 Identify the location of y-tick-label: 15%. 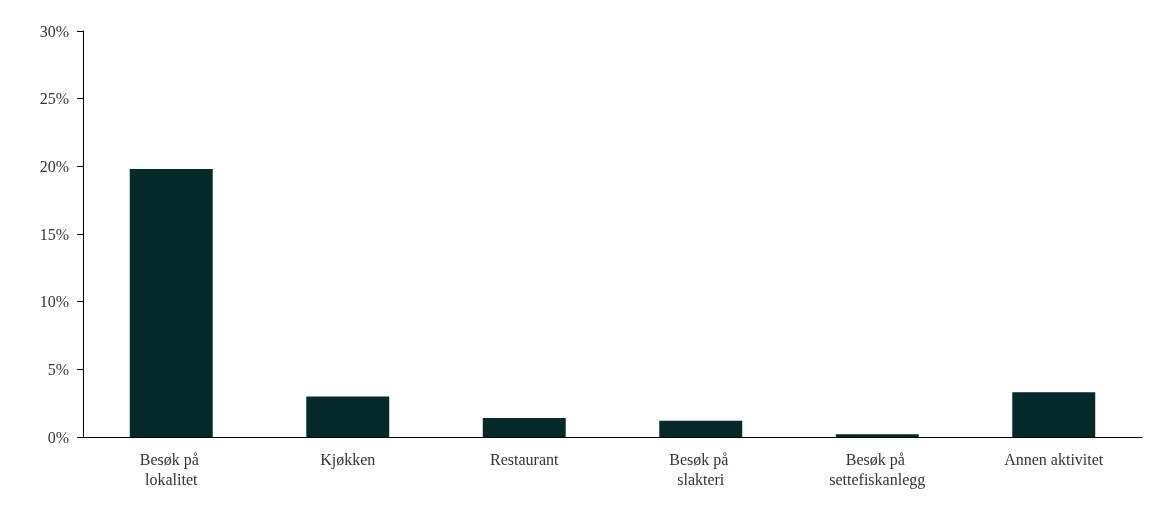
(54, 234).